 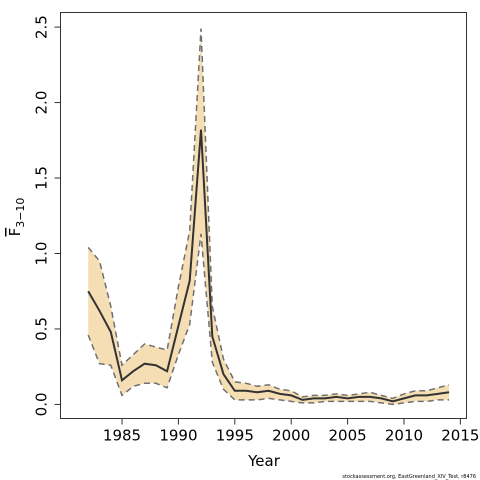 What do you see at coordinates (20, 213) in the screenshot?
I see `y-axis-title-subscript: 3−10` at bounding box center [20, 213].